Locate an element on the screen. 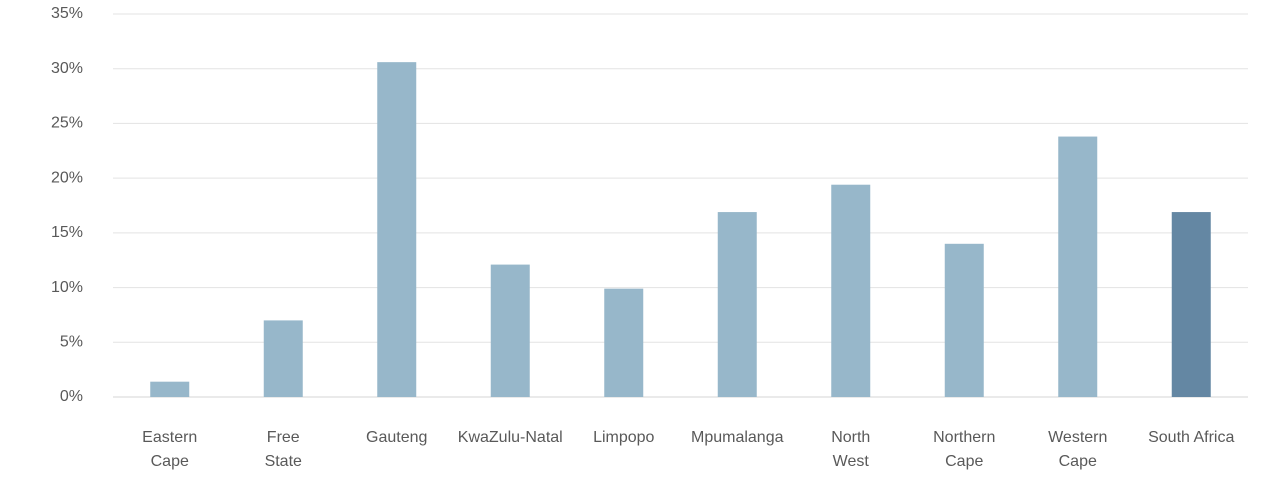  y-tick-label: 0% is located at coordinates (71, 396).